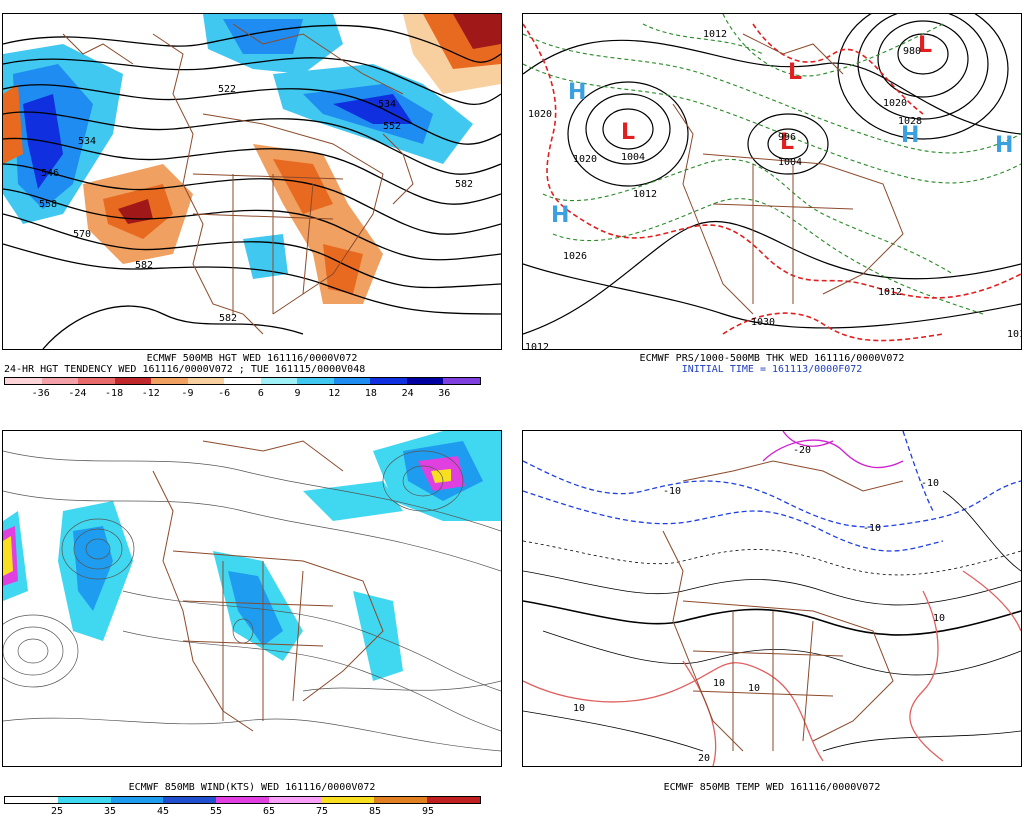  What do you see at coordinates (187, 393) in the screenshot?
I see `colorbar-label: -9` at bounding box center [187, 393].